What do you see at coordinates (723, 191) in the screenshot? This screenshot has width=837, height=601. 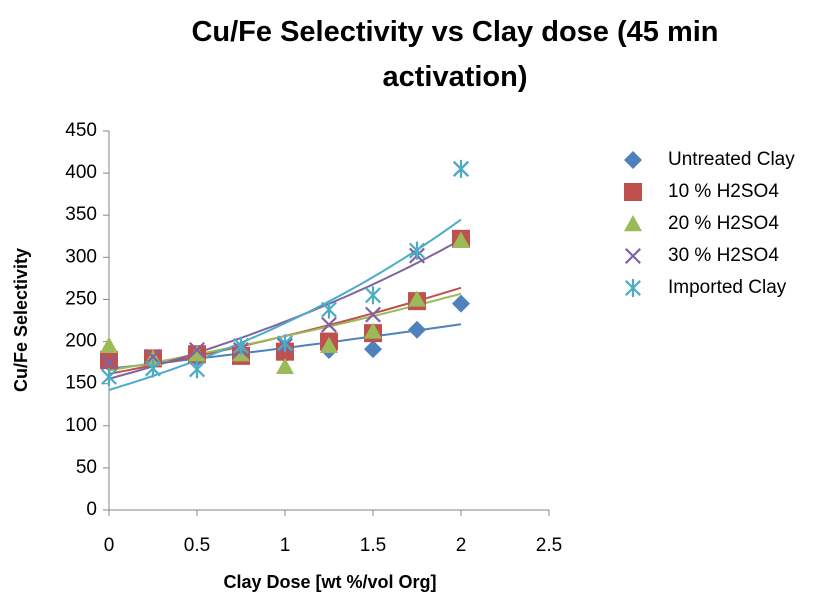 I see `legend-label: 10 % H2SO4` at bounding box center [723, 191].